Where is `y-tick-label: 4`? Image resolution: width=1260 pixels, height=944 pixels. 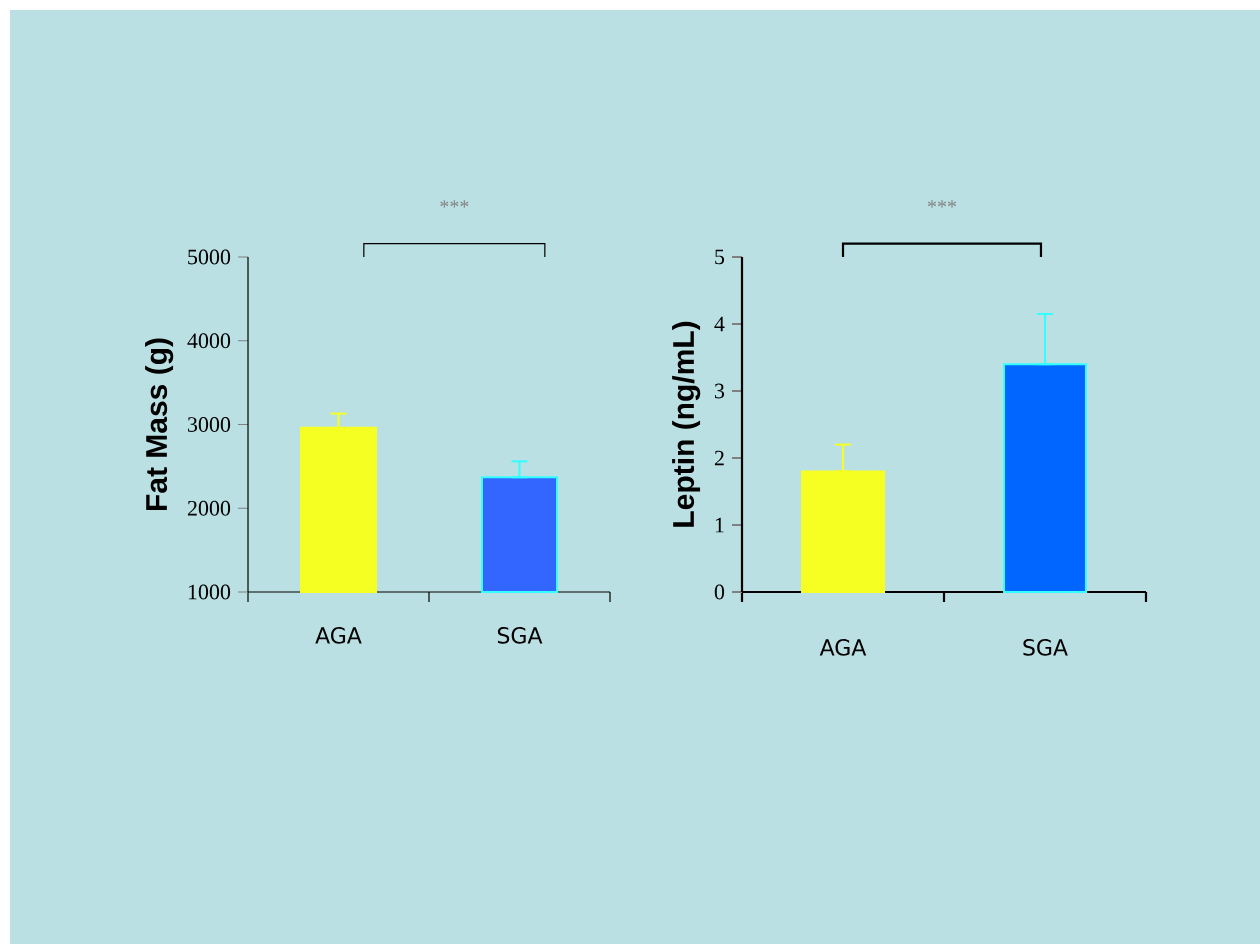
y-tick-label: 4 is located at coordinates (719, 324).